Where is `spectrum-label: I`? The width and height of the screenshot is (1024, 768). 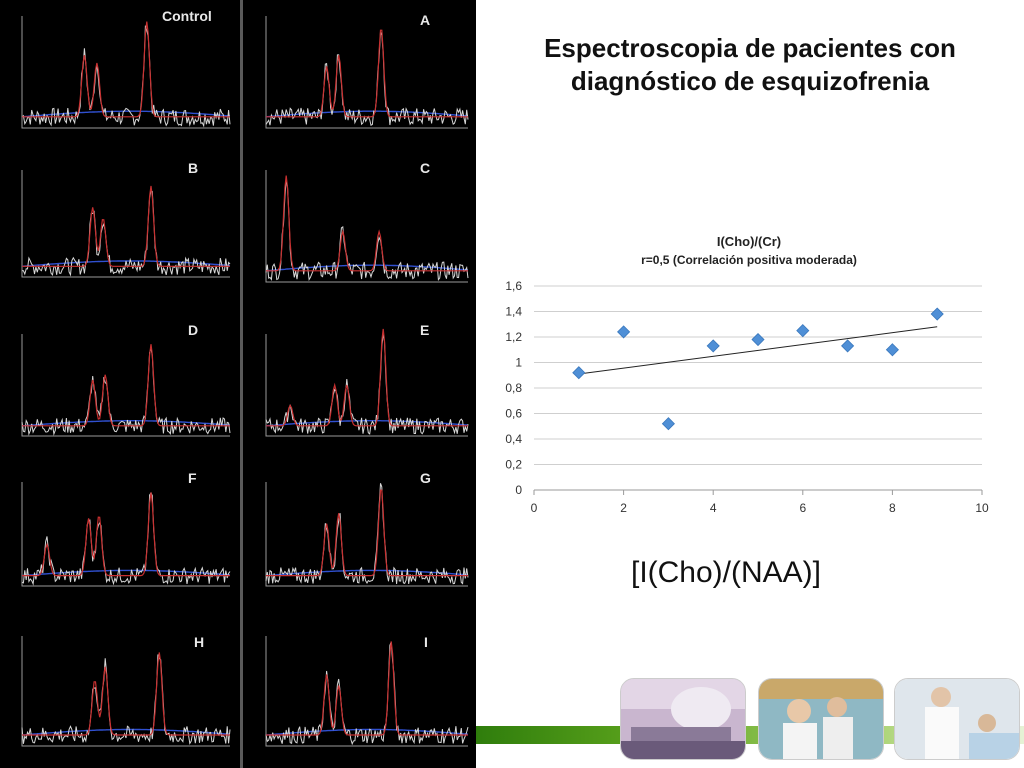
spectrum-label: I is located at coordinates (426, 642).